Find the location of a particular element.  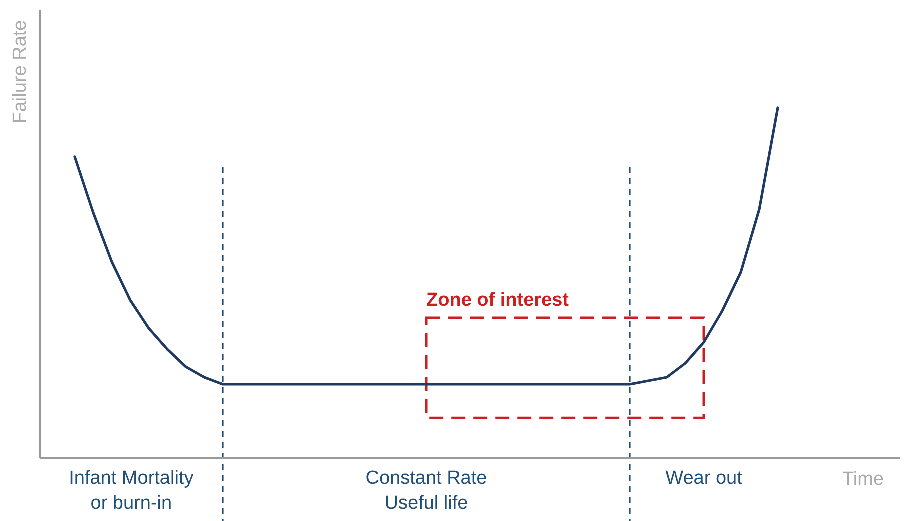

text: Wear out is located at coordinates (705, 478).